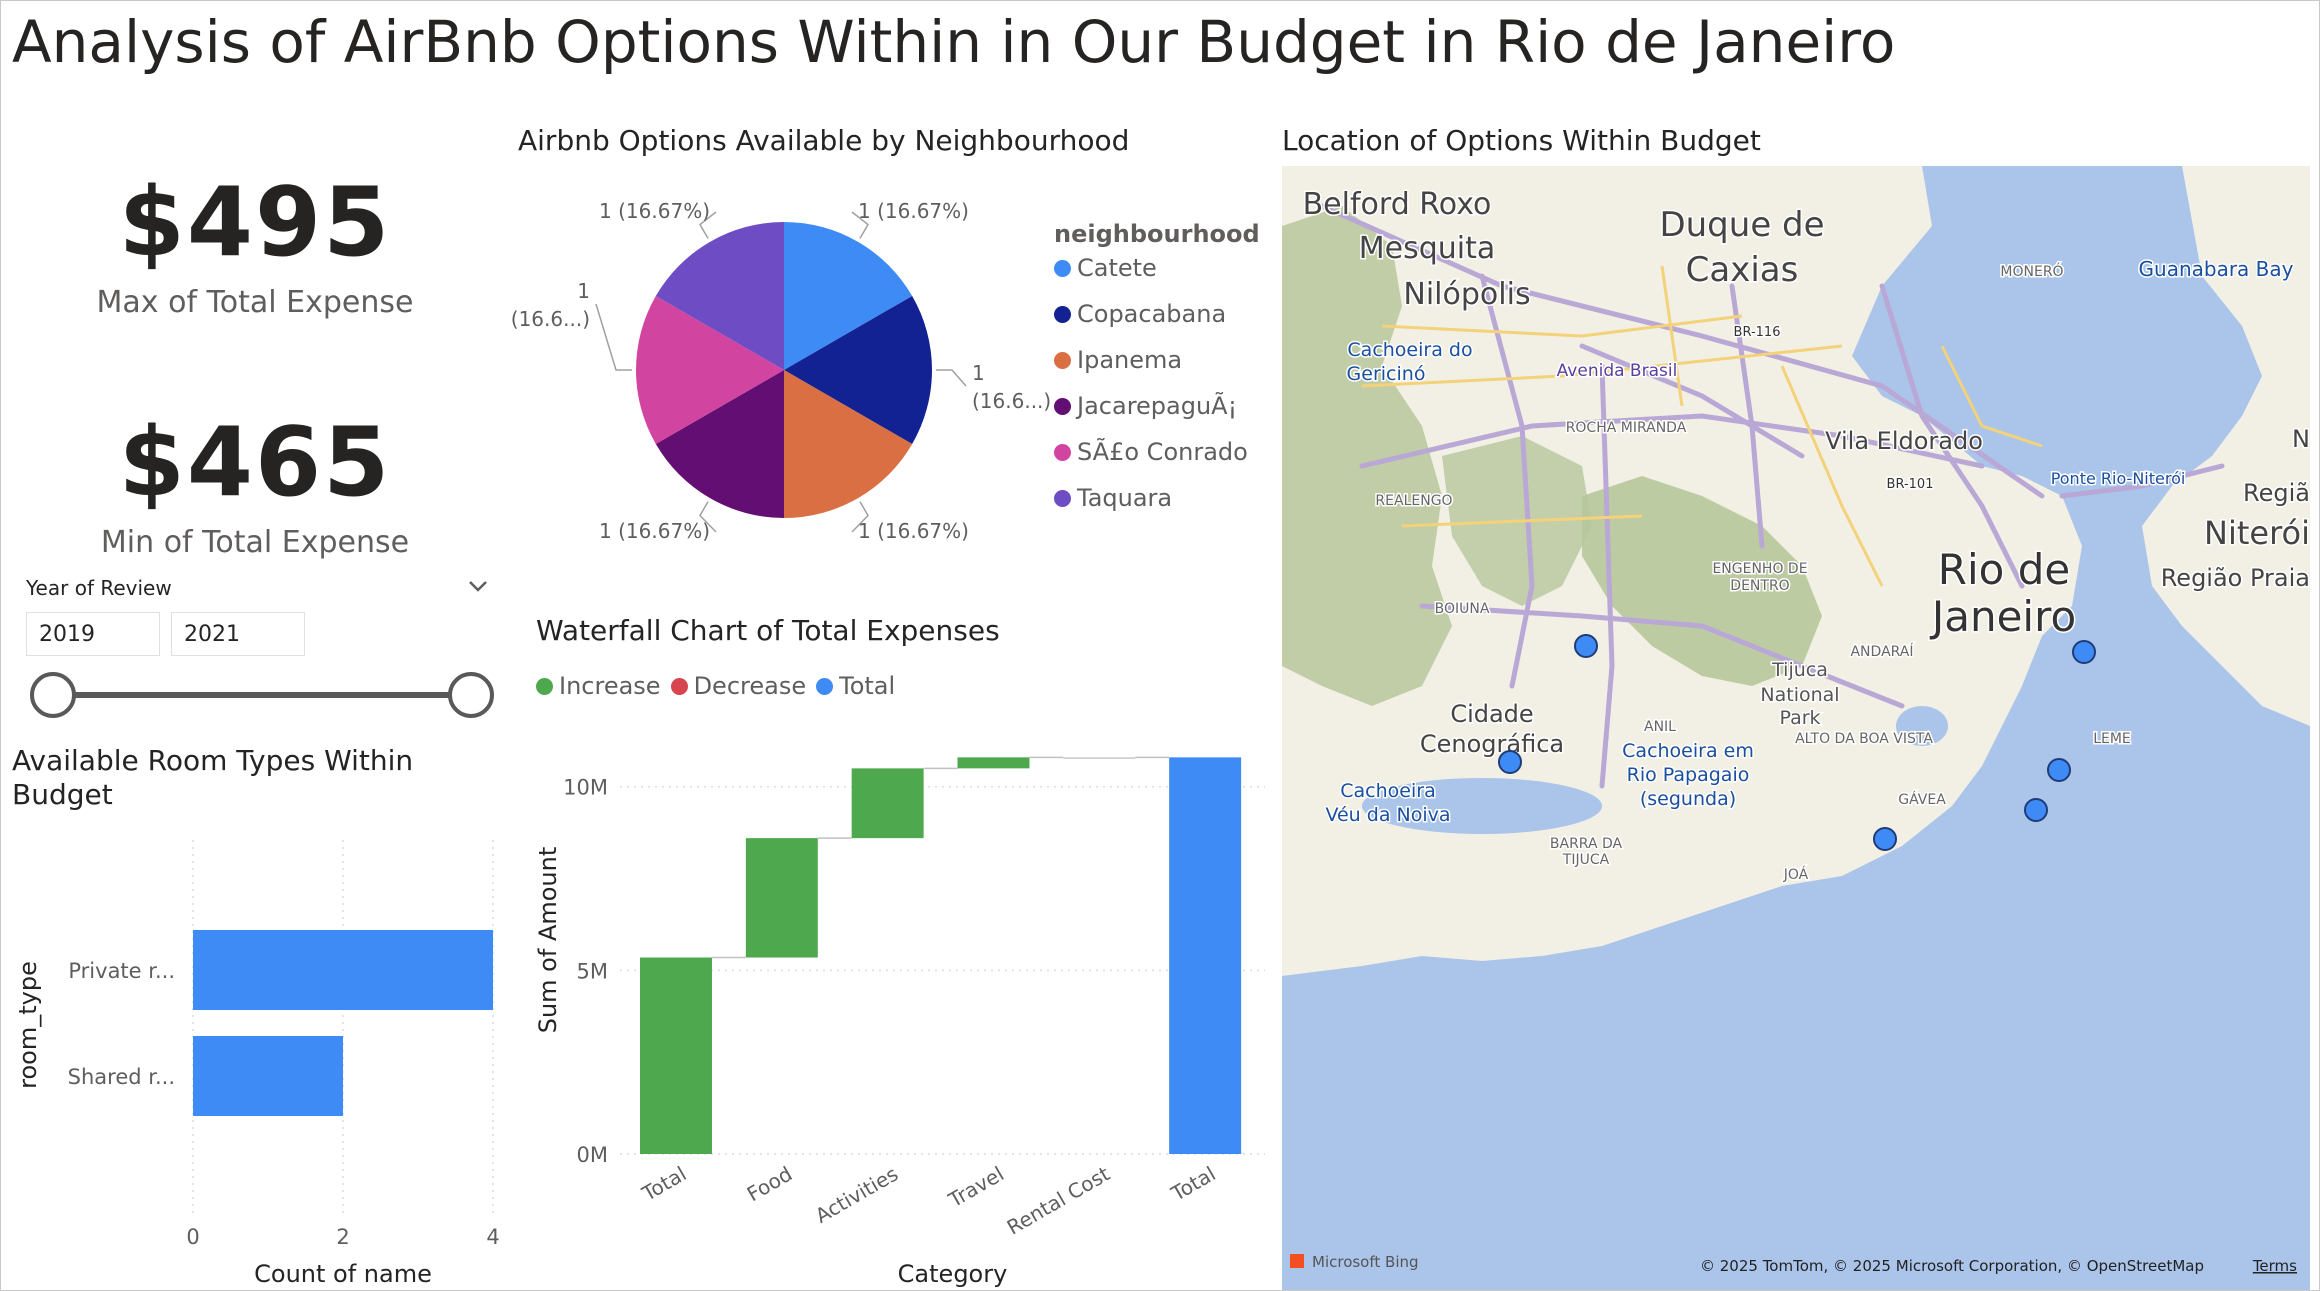 Image resolution: width=2320 pixels, height=1291 pixels. What do you see at coordinates (1192, 1184) in the screenshot?
I see `x-tick-label: Total` at bounding box center [1192, 1184].